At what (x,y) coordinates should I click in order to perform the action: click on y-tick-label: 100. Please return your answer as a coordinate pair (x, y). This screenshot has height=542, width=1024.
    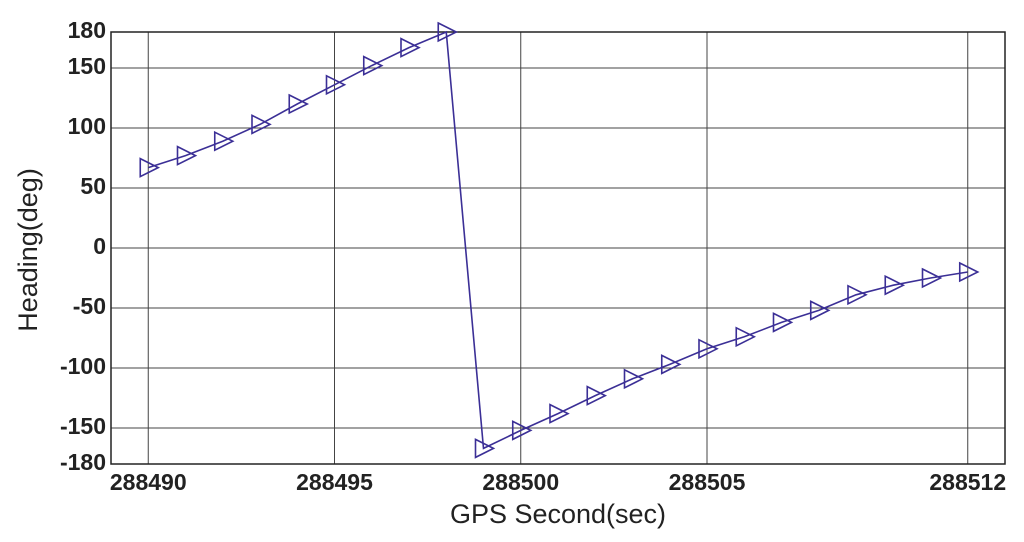
    Looking at the image, I should click on (87, 126).